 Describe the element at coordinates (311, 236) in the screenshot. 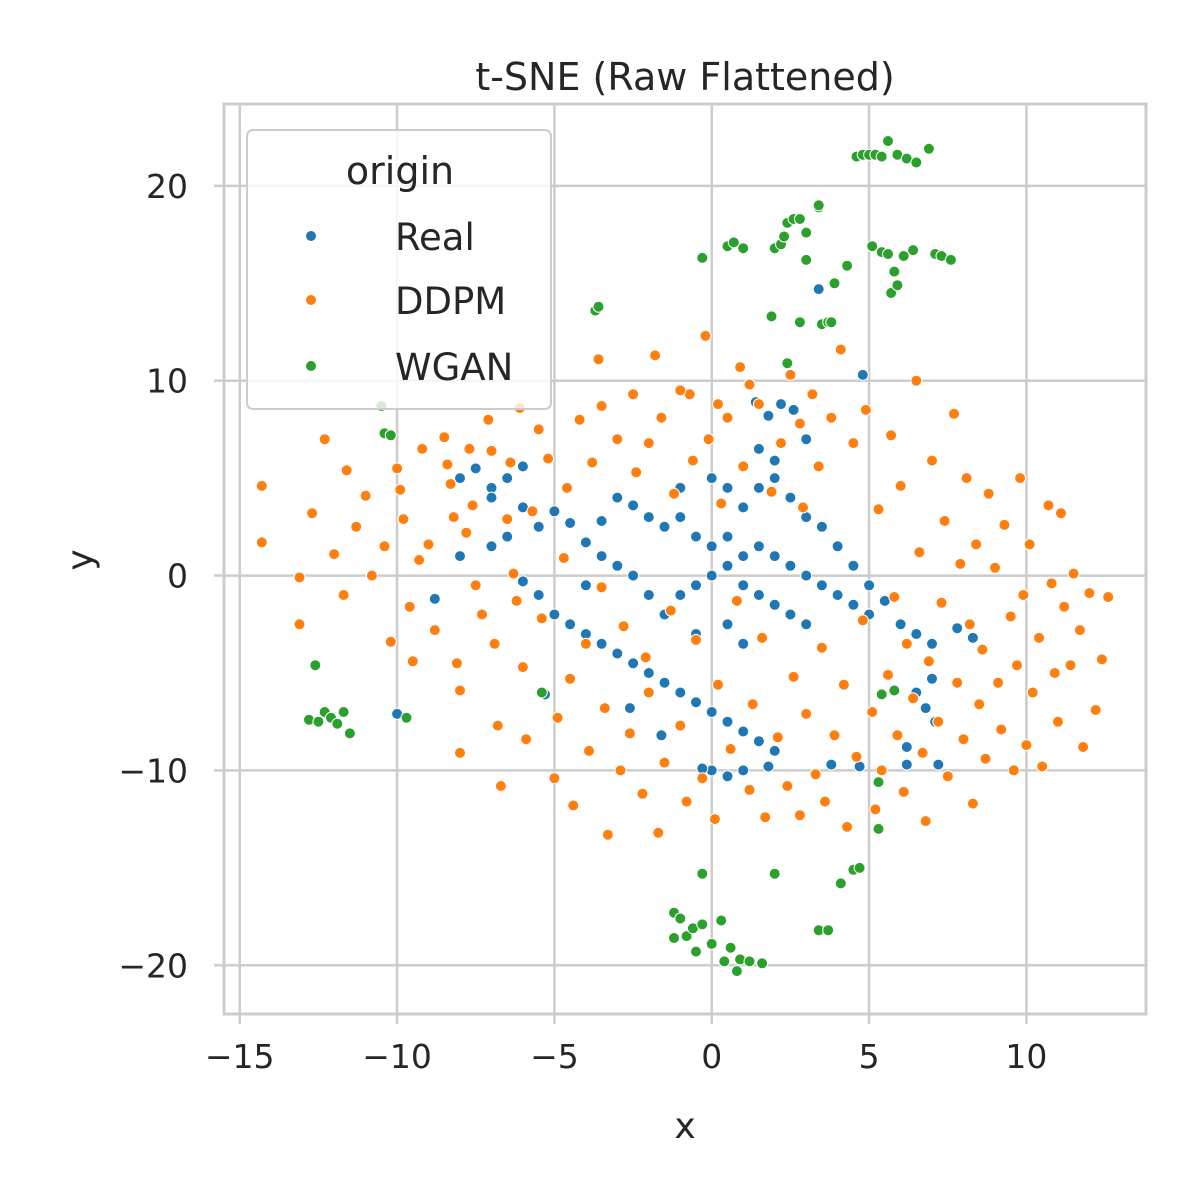

I see `legend-marker-real` at that location.